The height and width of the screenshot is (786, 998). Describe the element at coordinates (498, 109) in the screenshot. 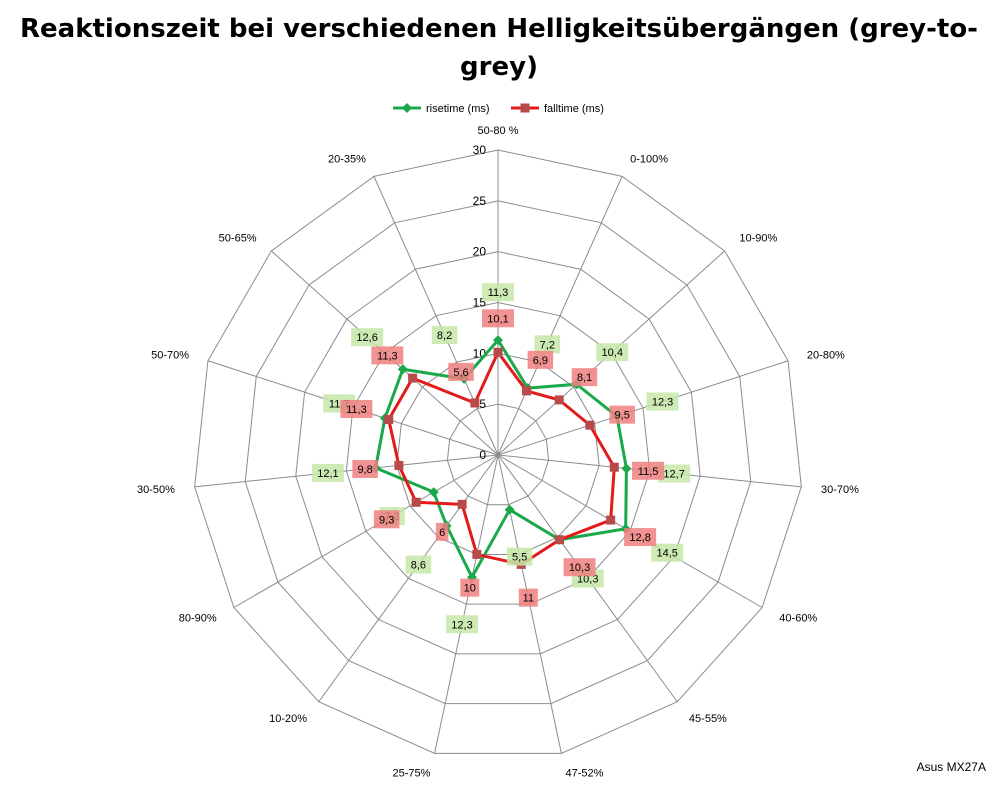

I see `legend: risetime (ms) falltime (ms)` at that location.